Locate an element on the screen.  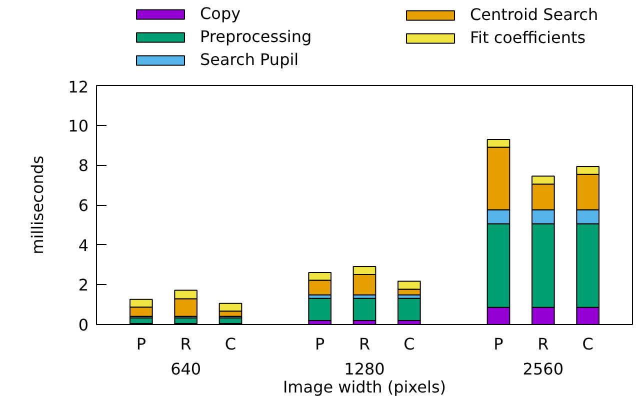
text: 640 is located at coordinates (186, 369).